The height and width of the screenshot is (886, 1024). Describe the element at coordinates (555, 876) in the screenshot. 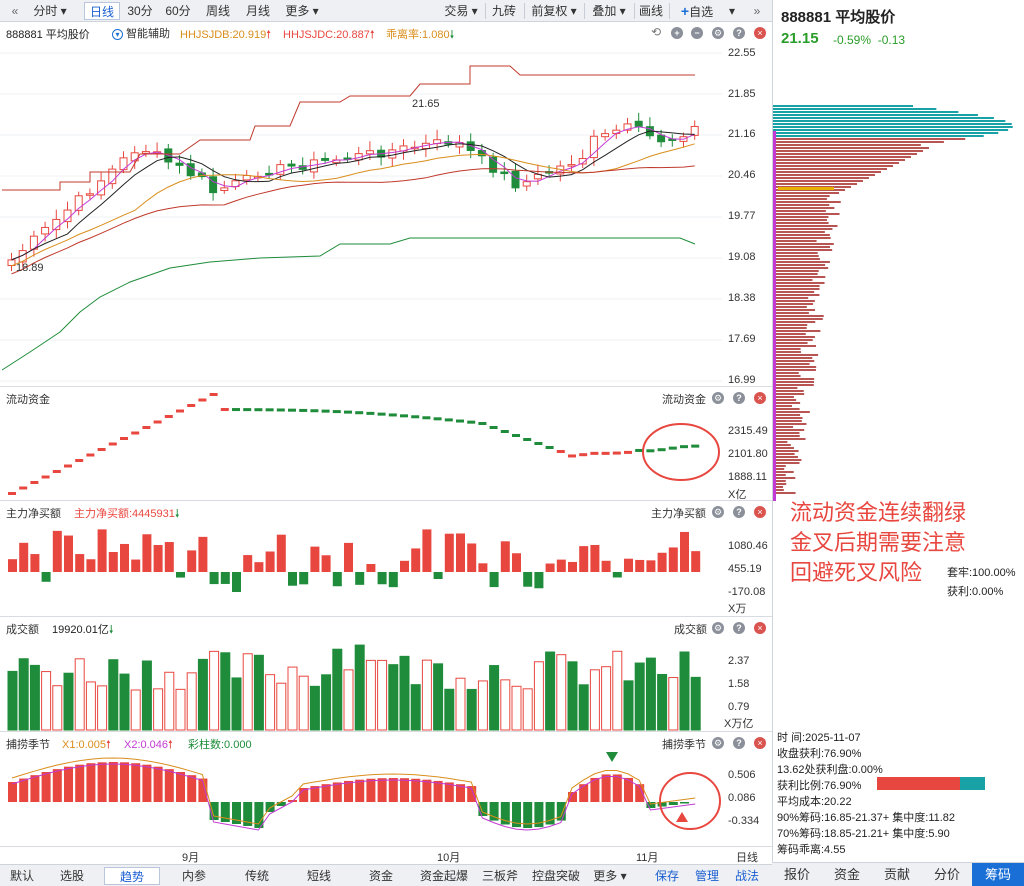

I see `tab-control-breakthrough: 控盘突破` at that location.